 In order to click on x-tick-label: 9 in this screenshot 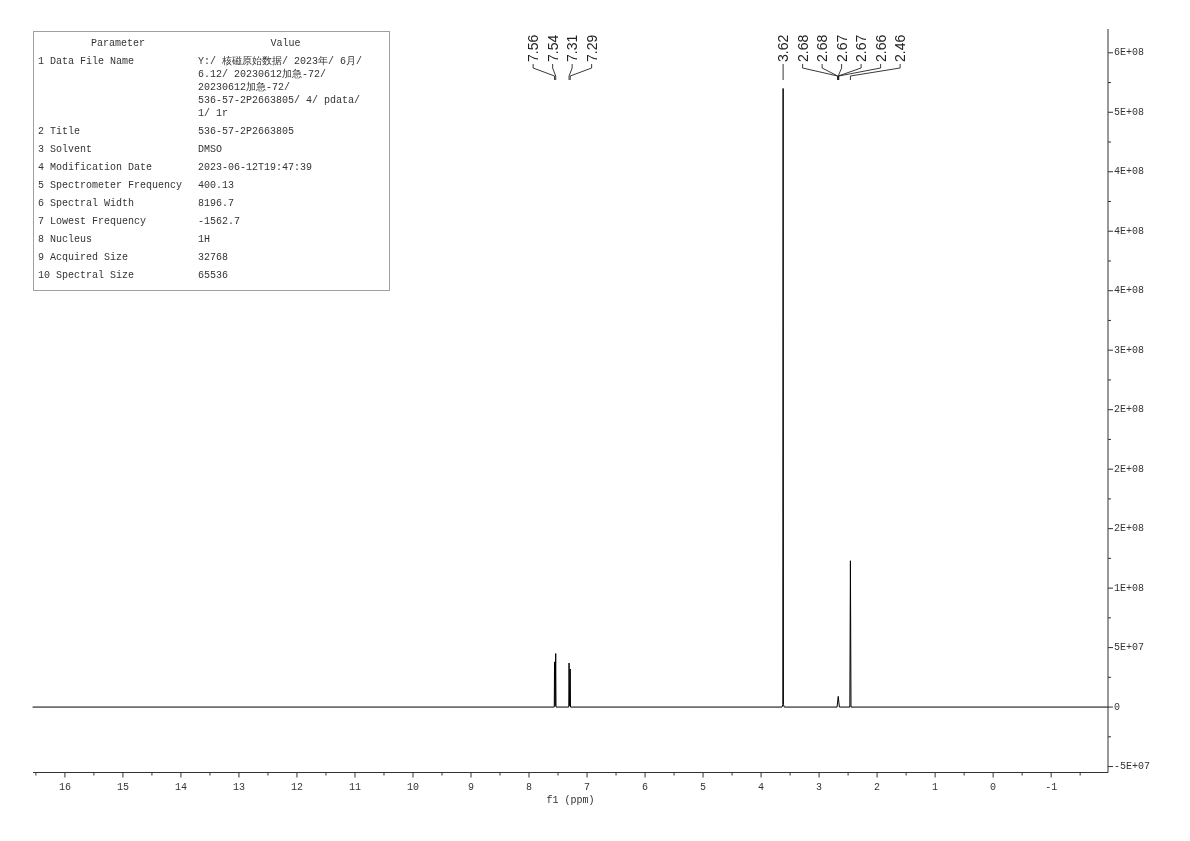, I will do `click(471, 787)`.